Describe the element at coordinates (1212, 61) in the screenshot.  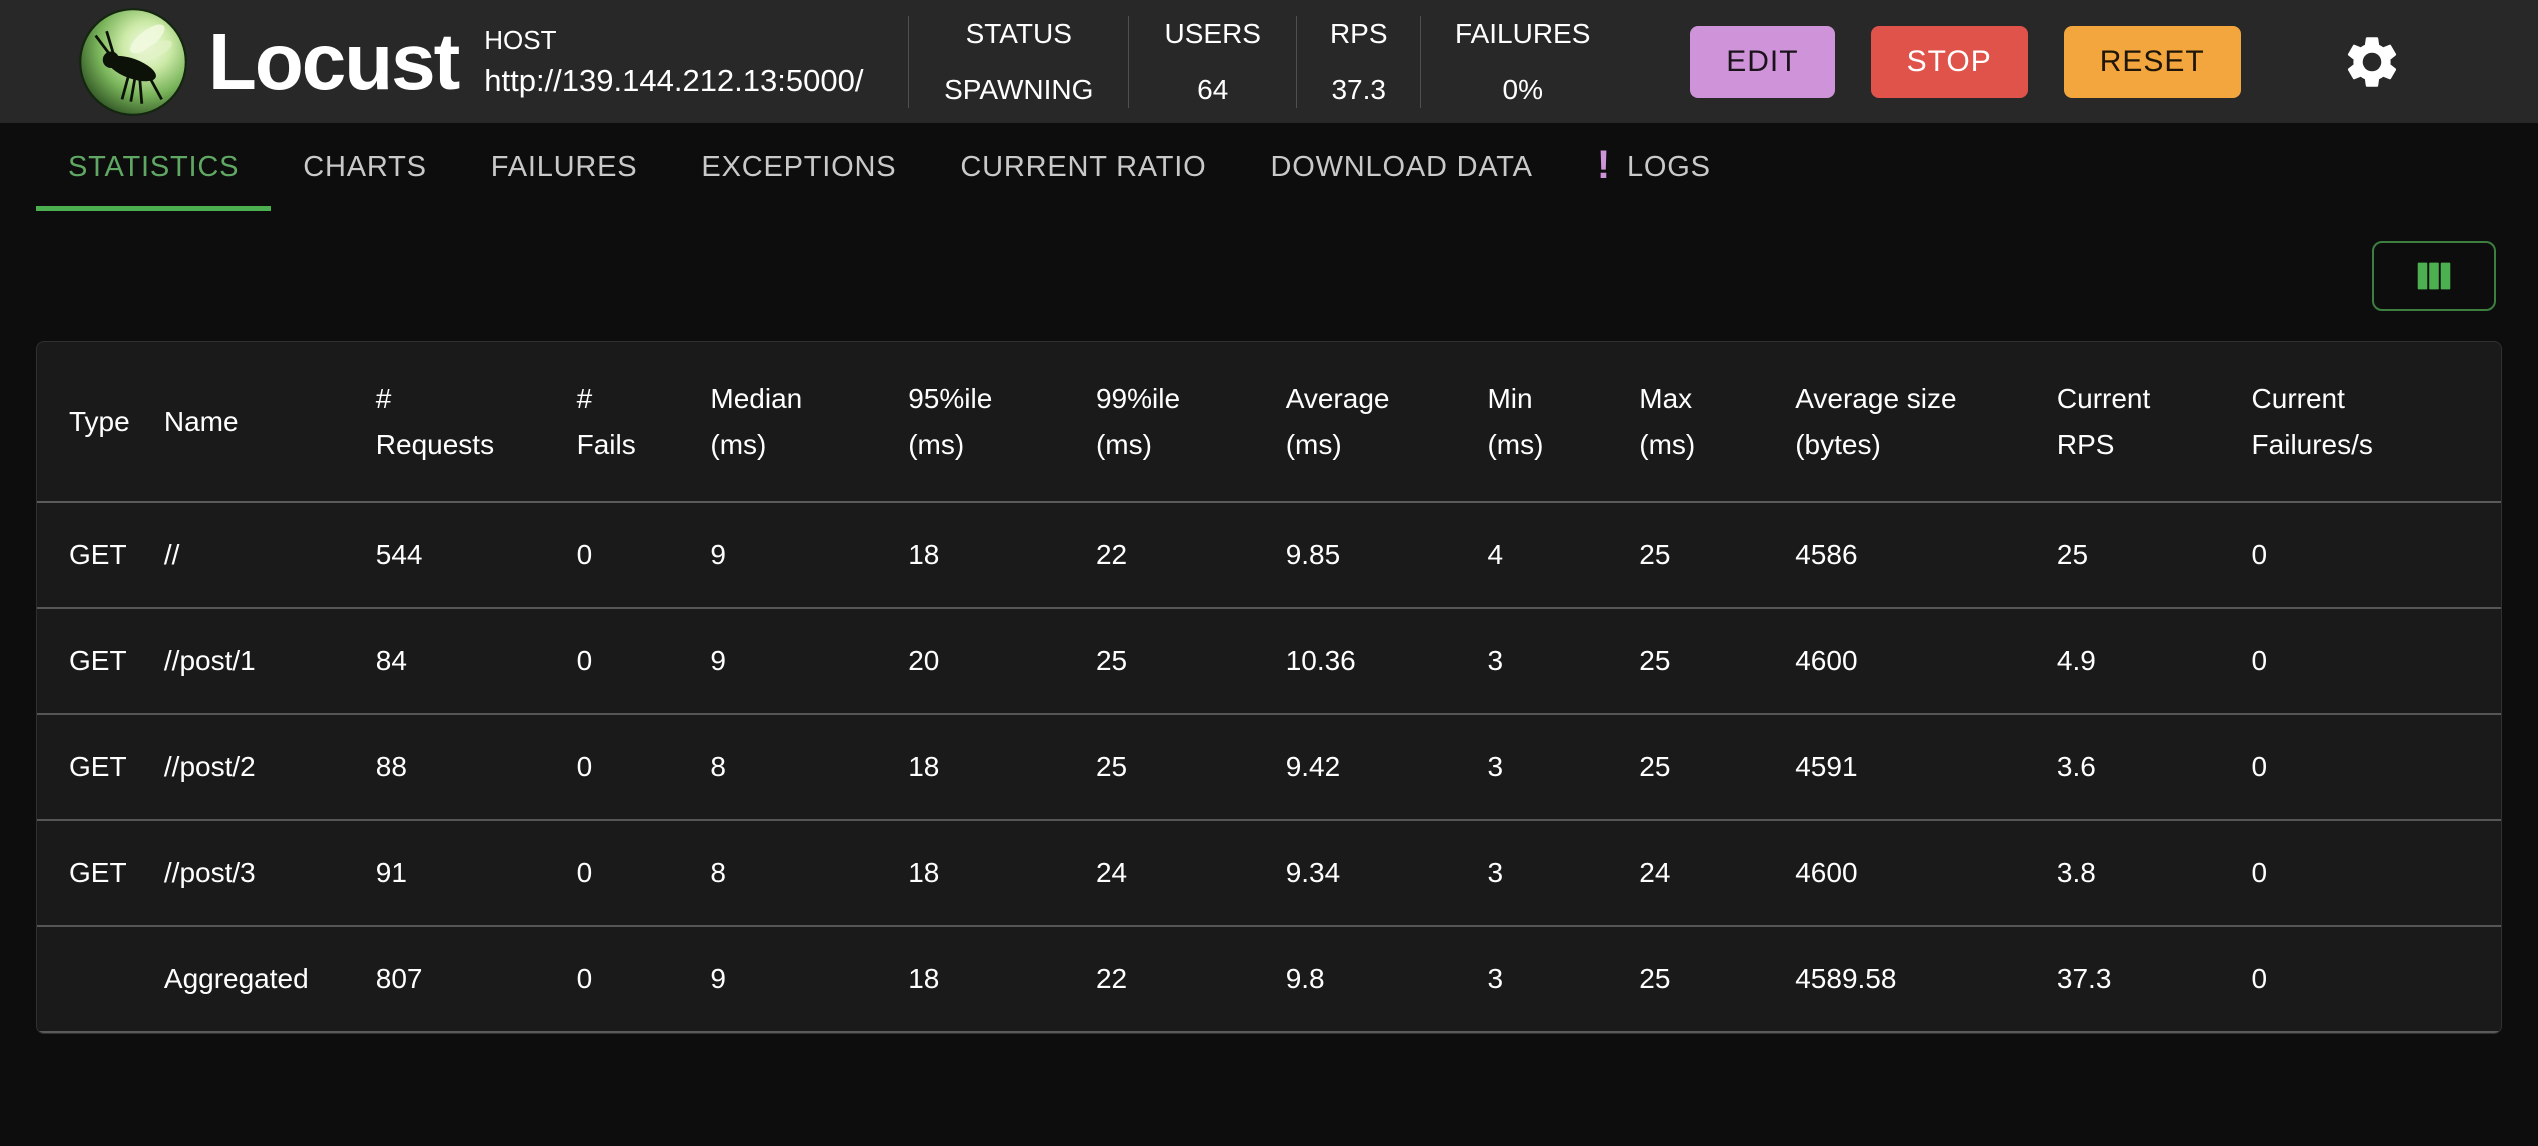
I see `stat-users: USERS 64` at that location.